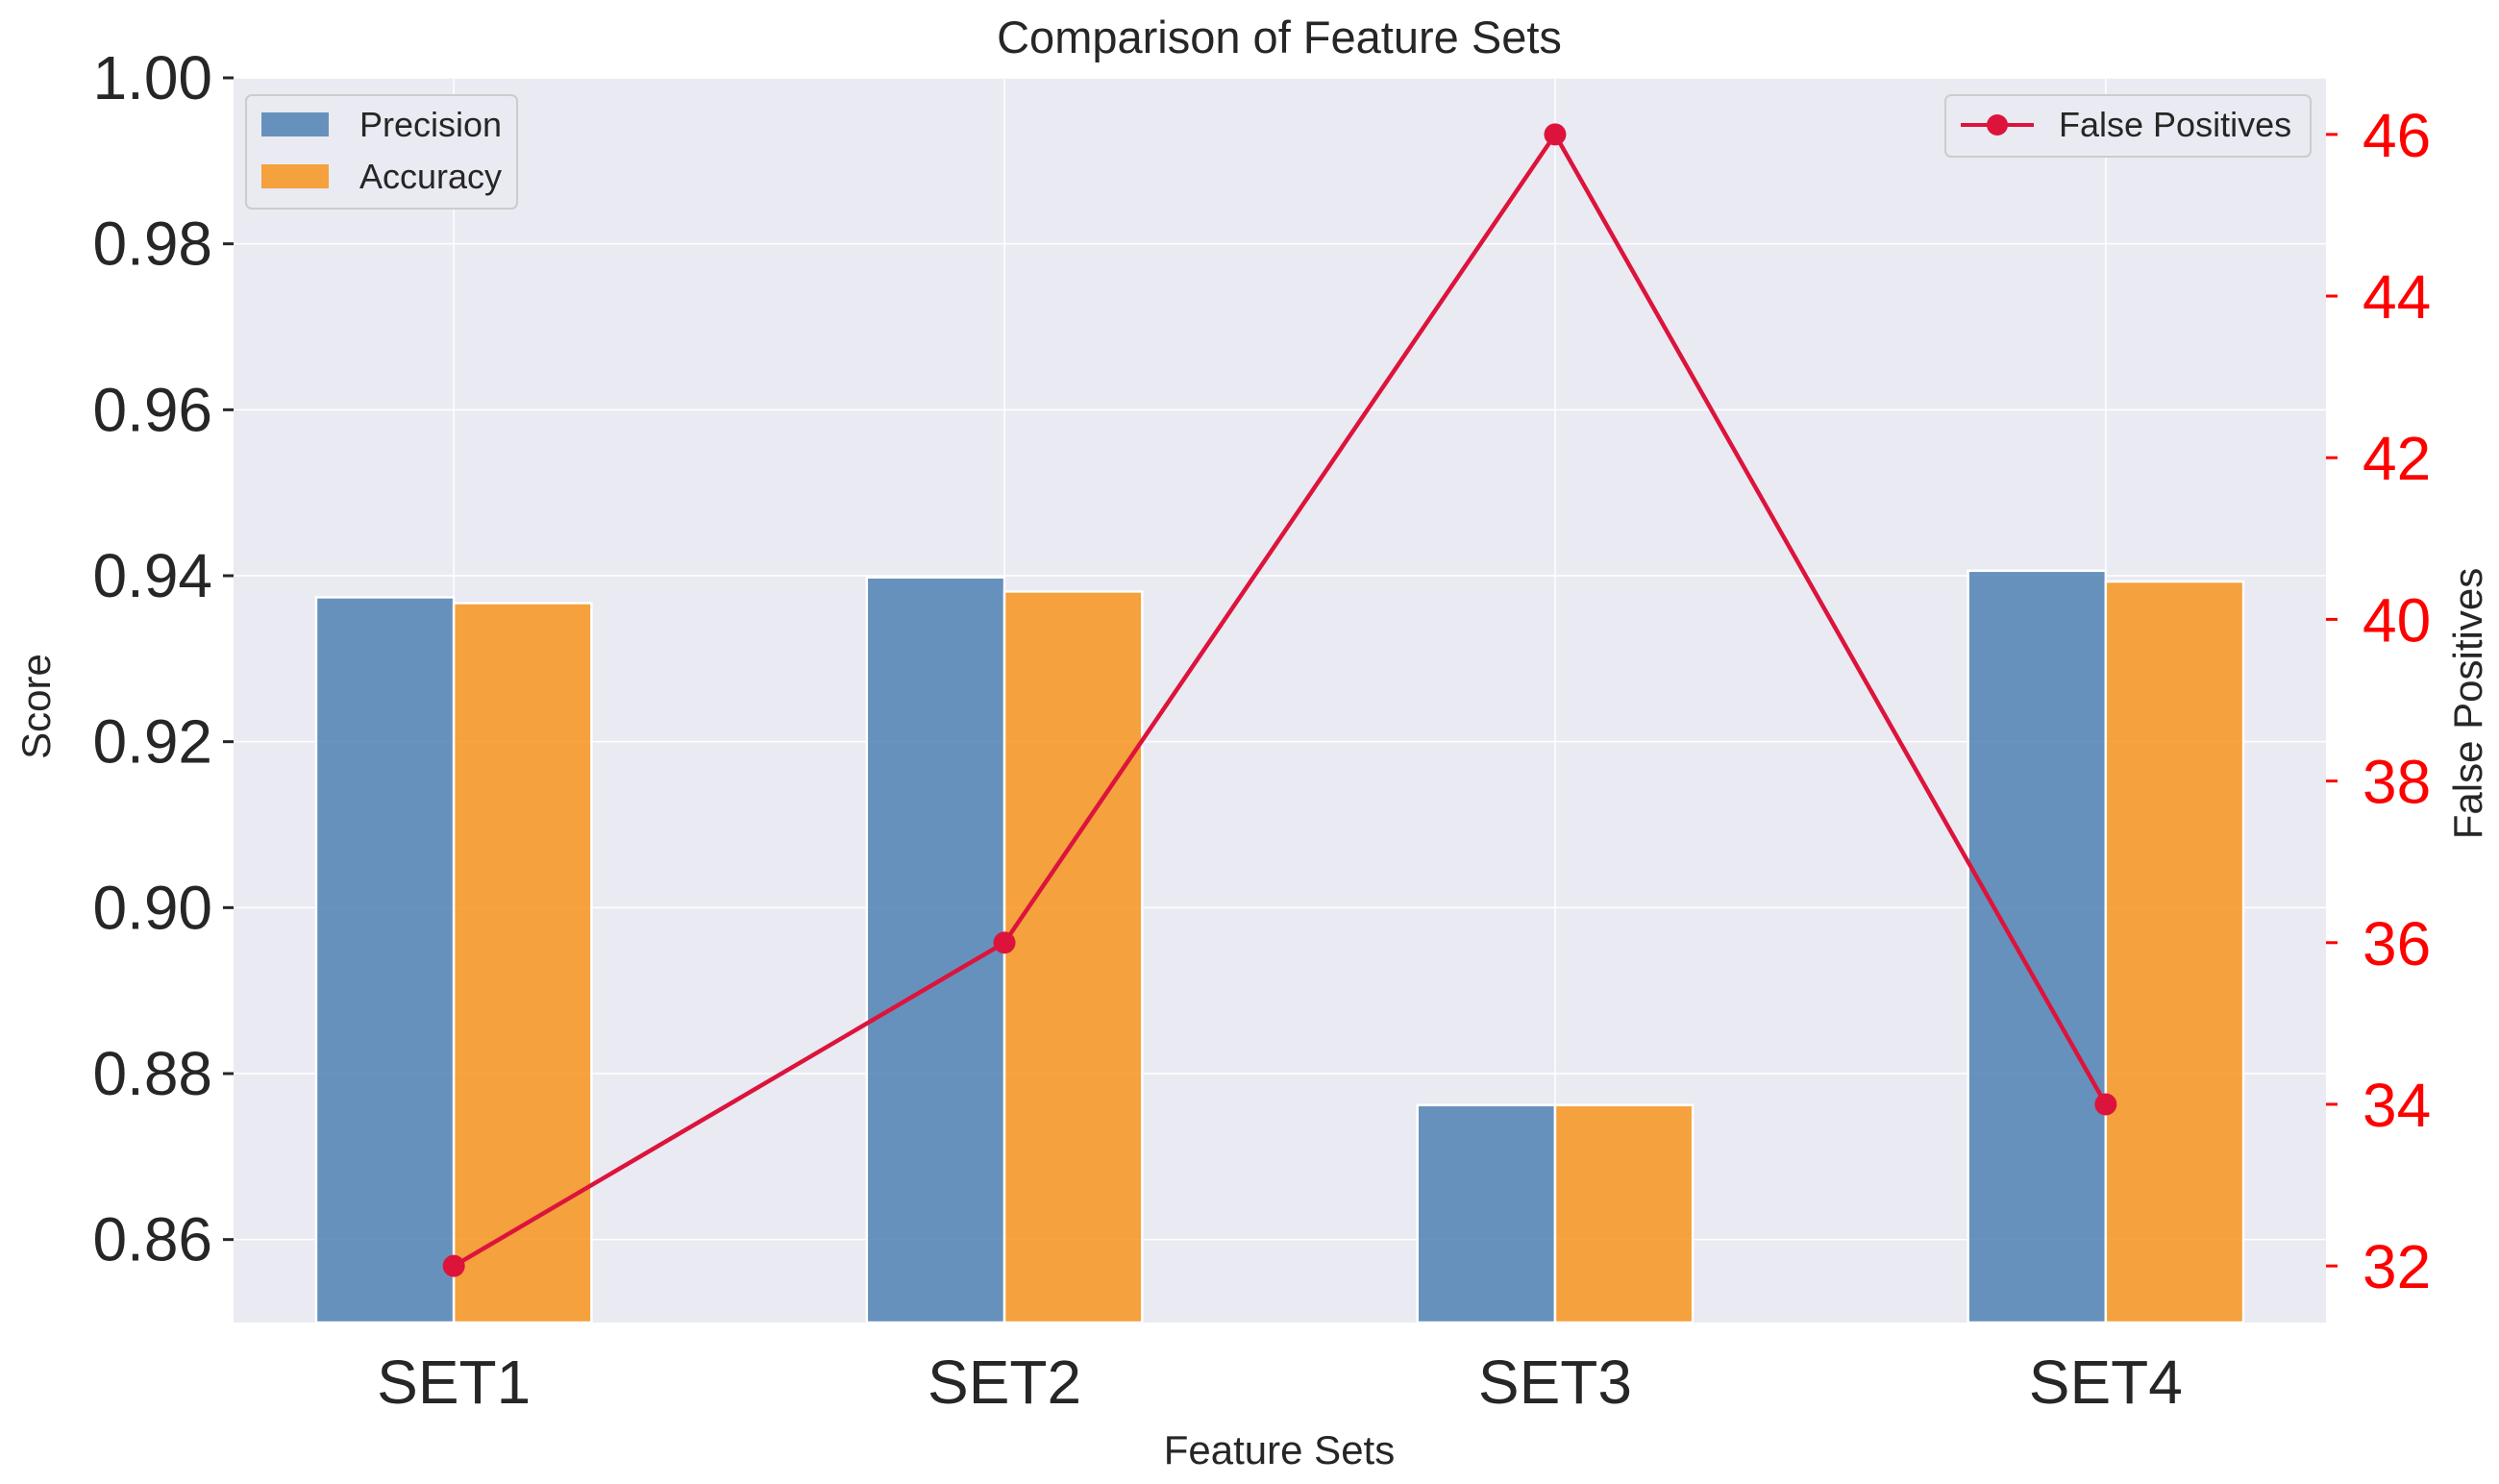  Describe the element at coordinates (381, 152) in the screenshot. I see `legend-bars: Precision Accuracy` at that location.